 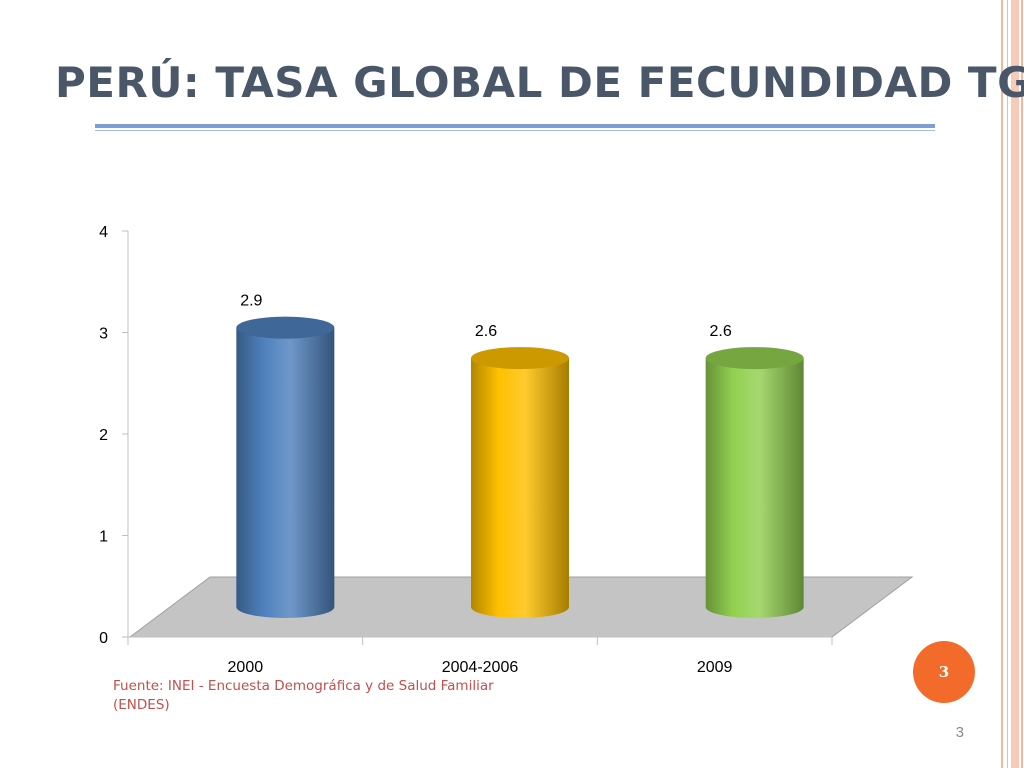 I want to click on x-tick-label: 2009, so click(x=715, y=667).